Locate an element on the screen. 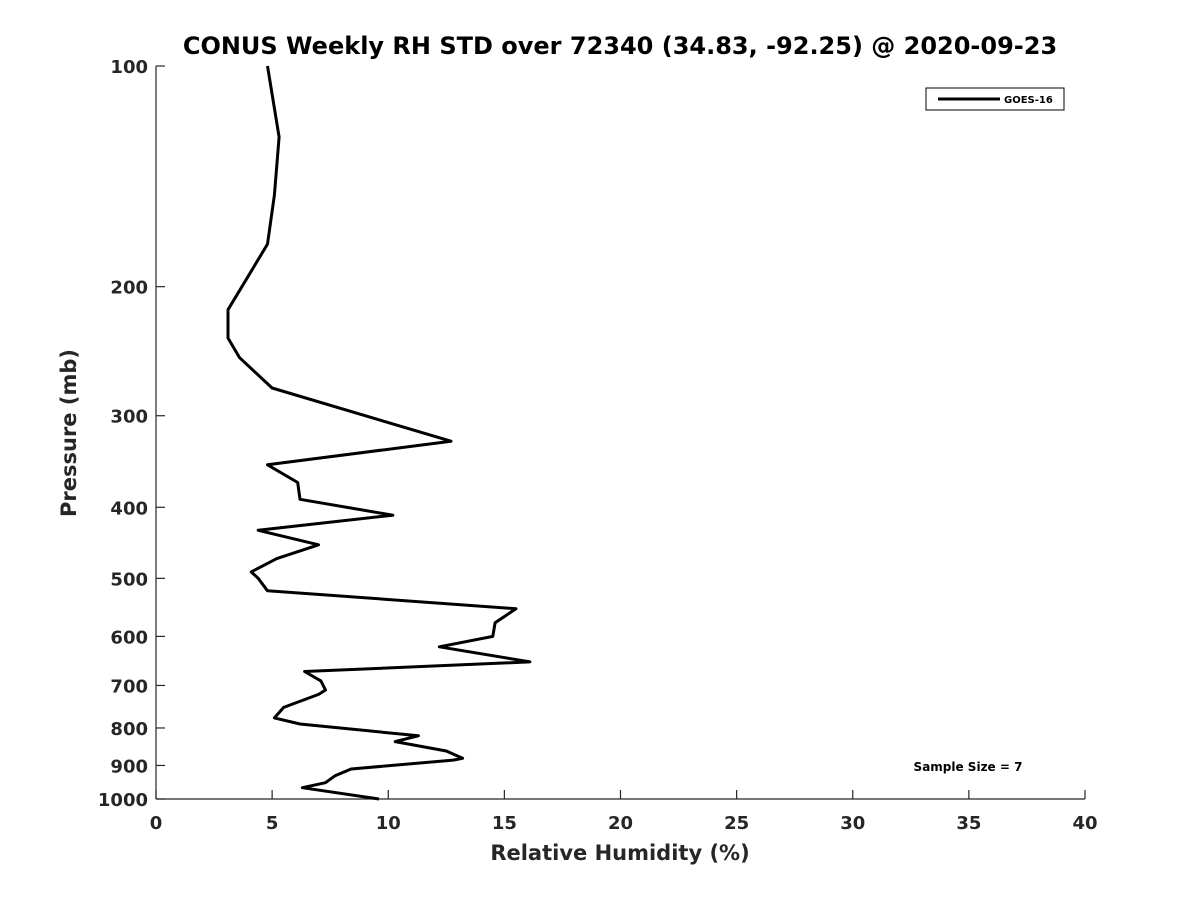 The width and height of the screenshot is (1200, 900). y-axis-label: Pressure (mb) is located at coordinates (69, 433).